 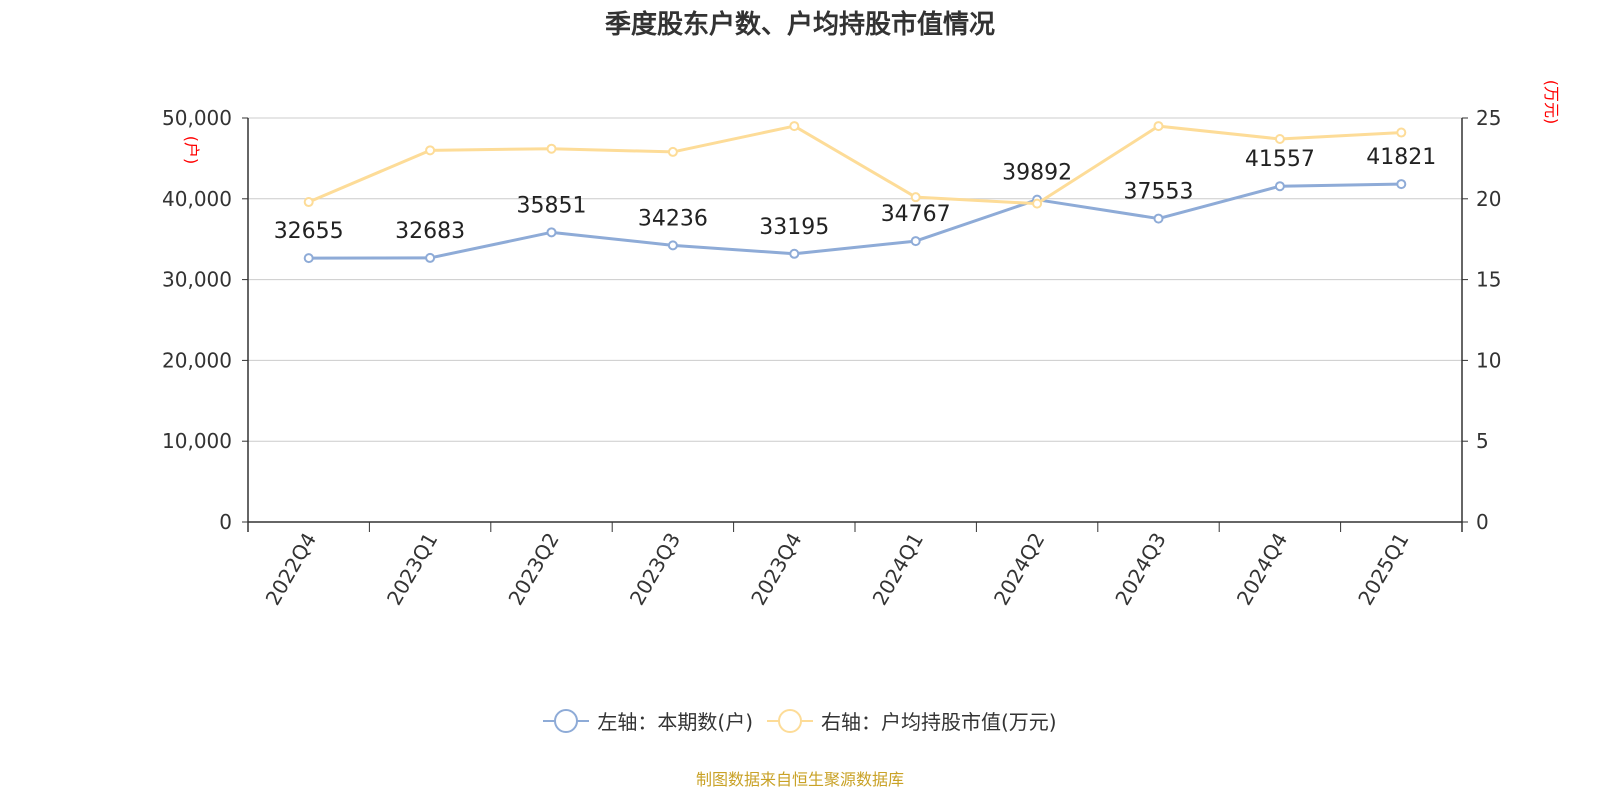 I want to click on legend-label-right: 右轴：户均持股市值(万元), so click(x=939, y=722).